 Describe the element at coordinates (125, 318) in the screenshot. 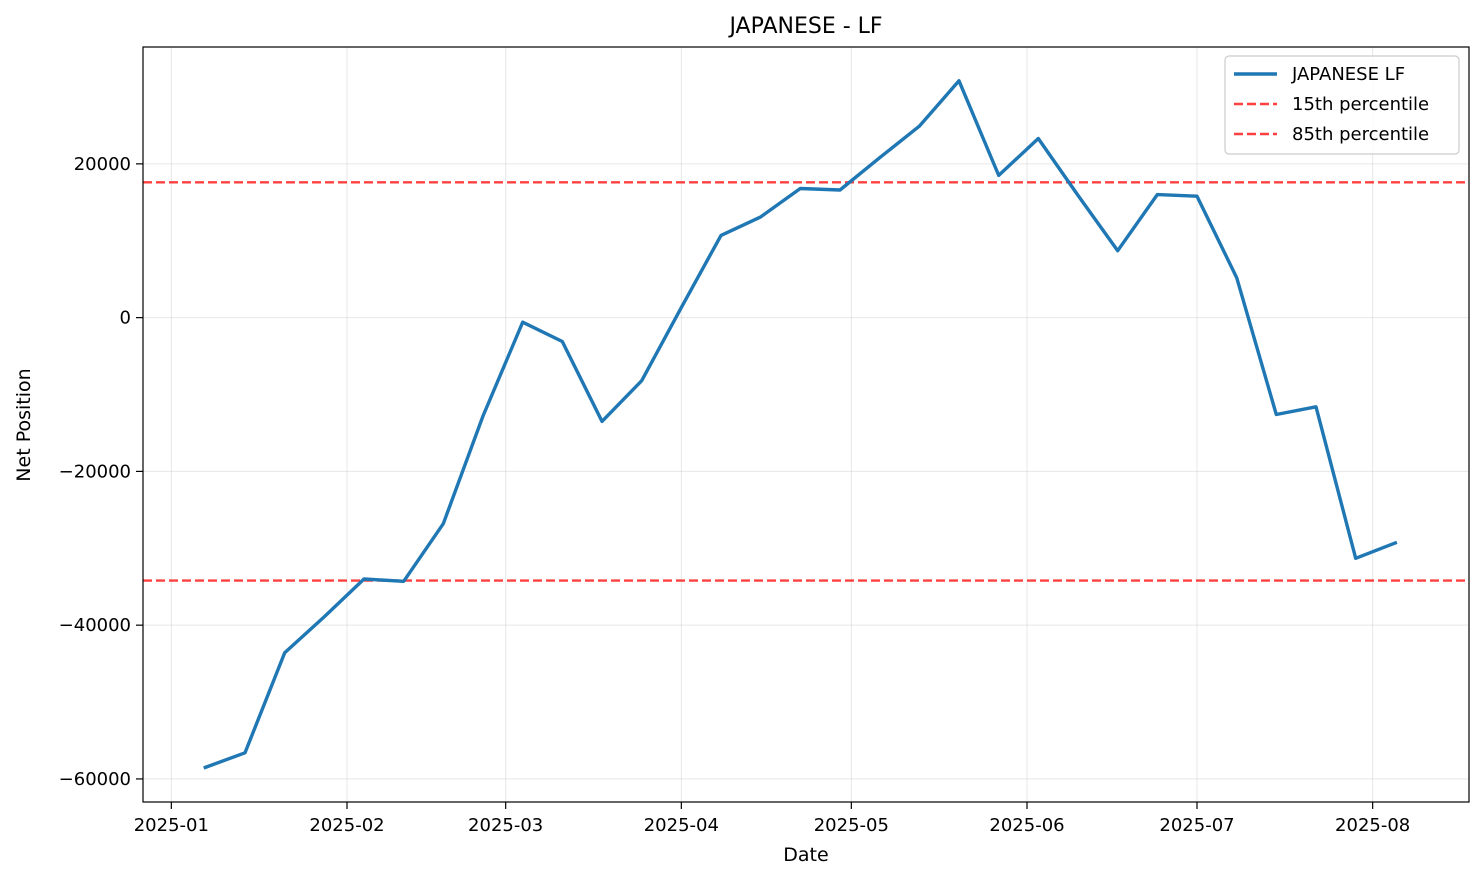

I see `y-tick-label: 0` at that location.